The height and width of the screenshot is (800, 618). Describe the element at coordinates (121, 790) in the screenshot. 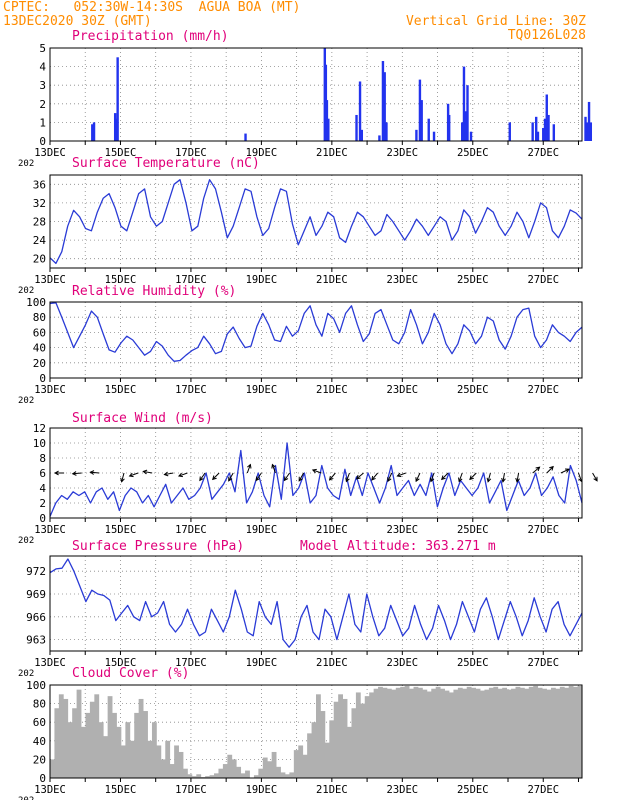

I see `cloud-xtick-label: 15DEC` at that location.